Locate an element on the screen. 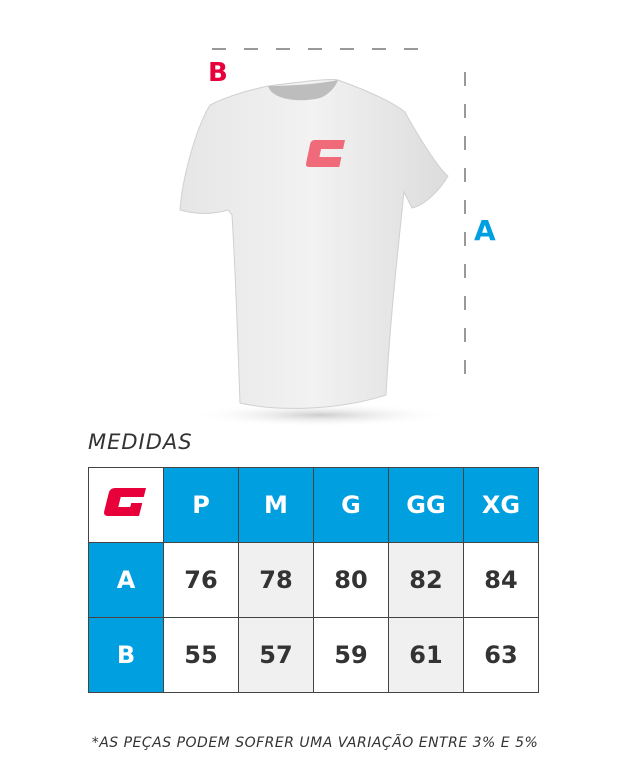 The image size is (630, 780). label-b: B is located at coordinates (218, 73).